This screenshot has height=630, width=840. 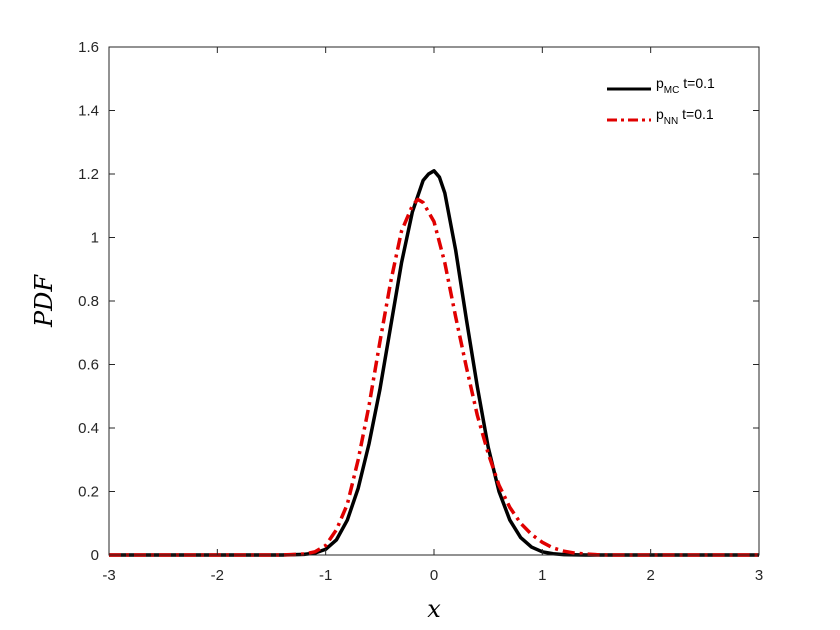 I want to click on legend-label-nn: pNN t=0.1, so click(x=685, y=116).